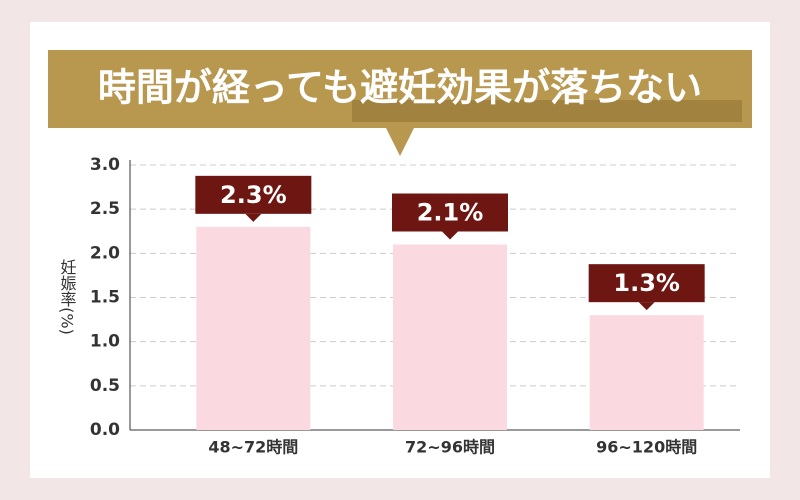 This screenshot has width=800, height=500. Describe the element at coordinates (253, 447) in the screenshot. I see `x-tick-label: 48~72時間` at that location.